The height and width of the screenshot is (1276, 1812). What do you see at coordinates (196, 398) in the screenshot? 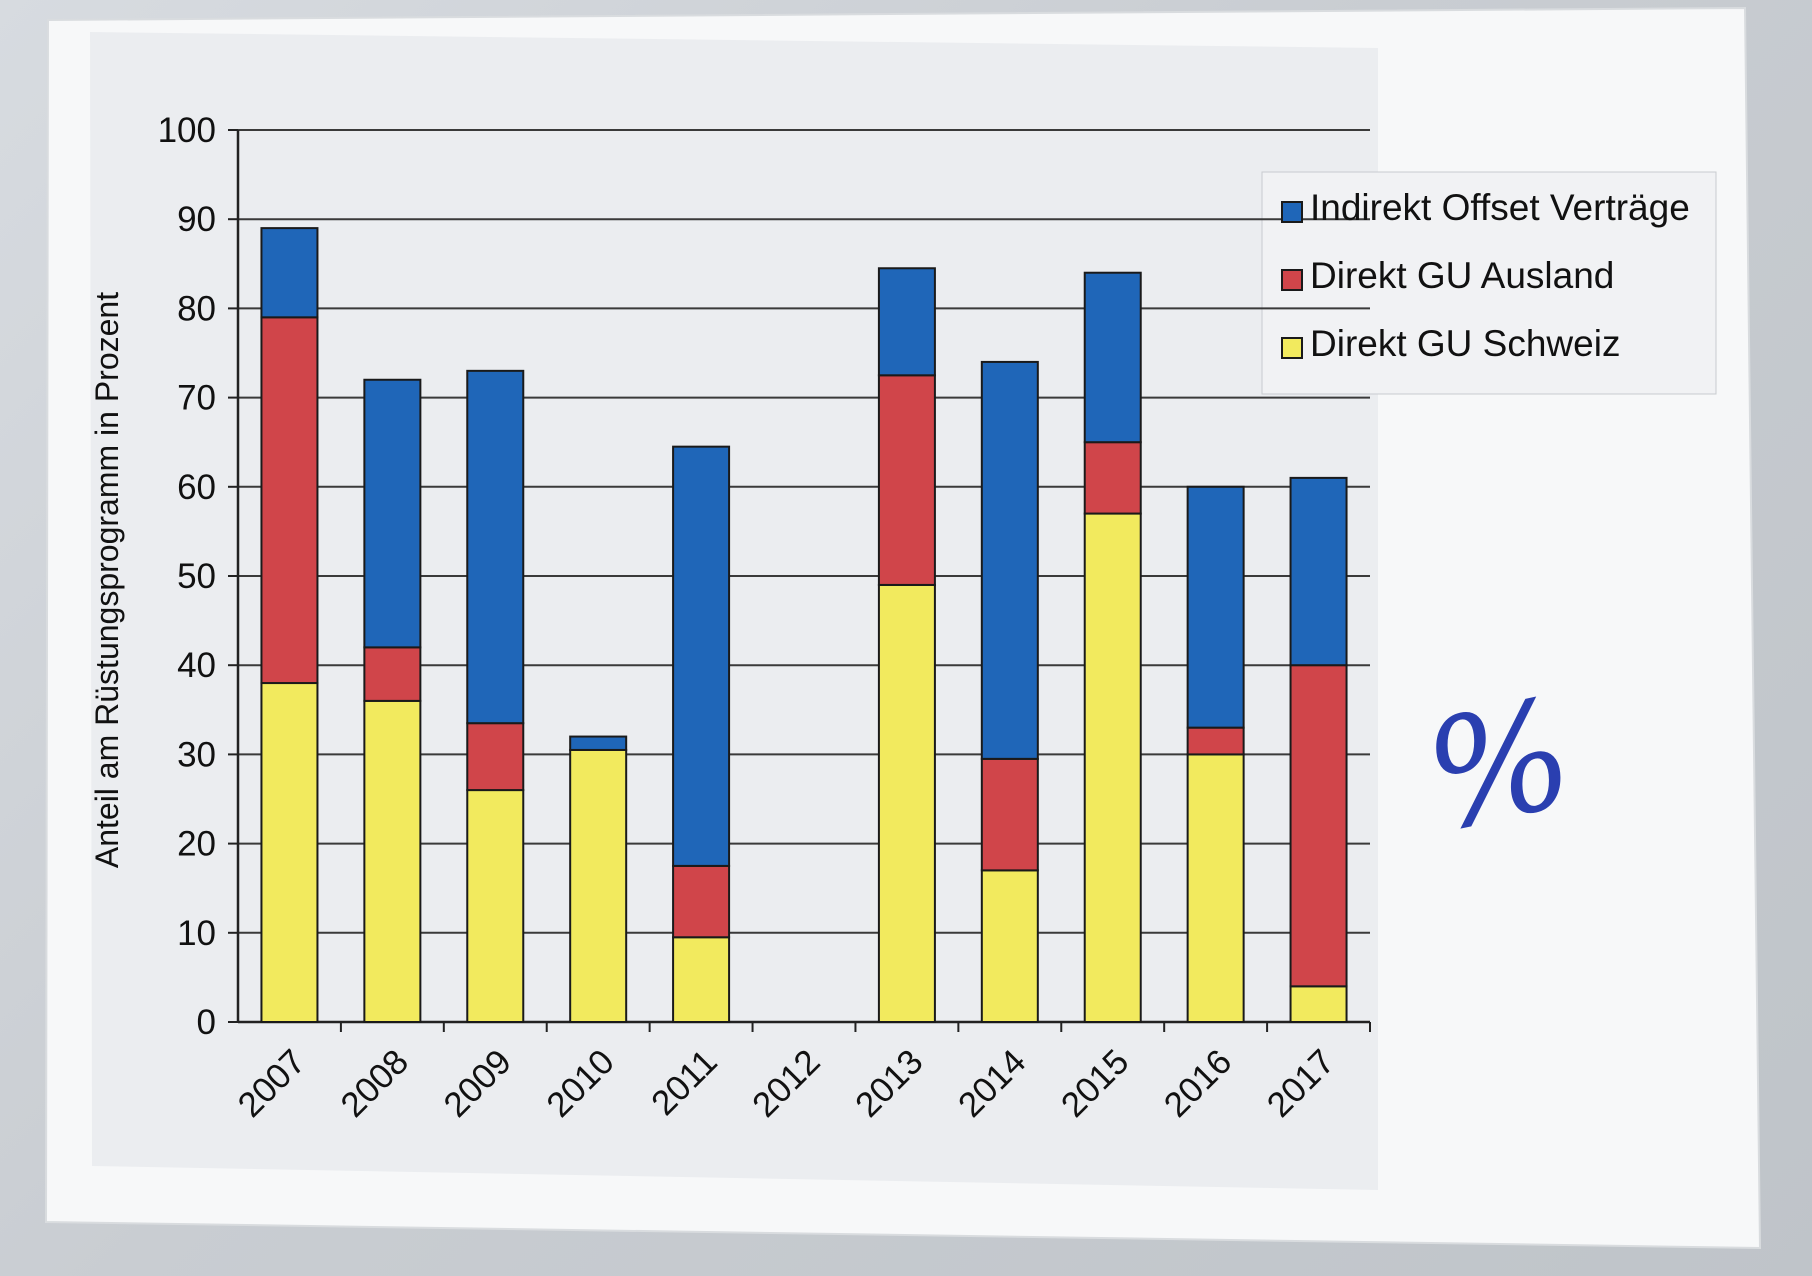
I see `y-tick-label: 70` at bounding box center [196, 398].